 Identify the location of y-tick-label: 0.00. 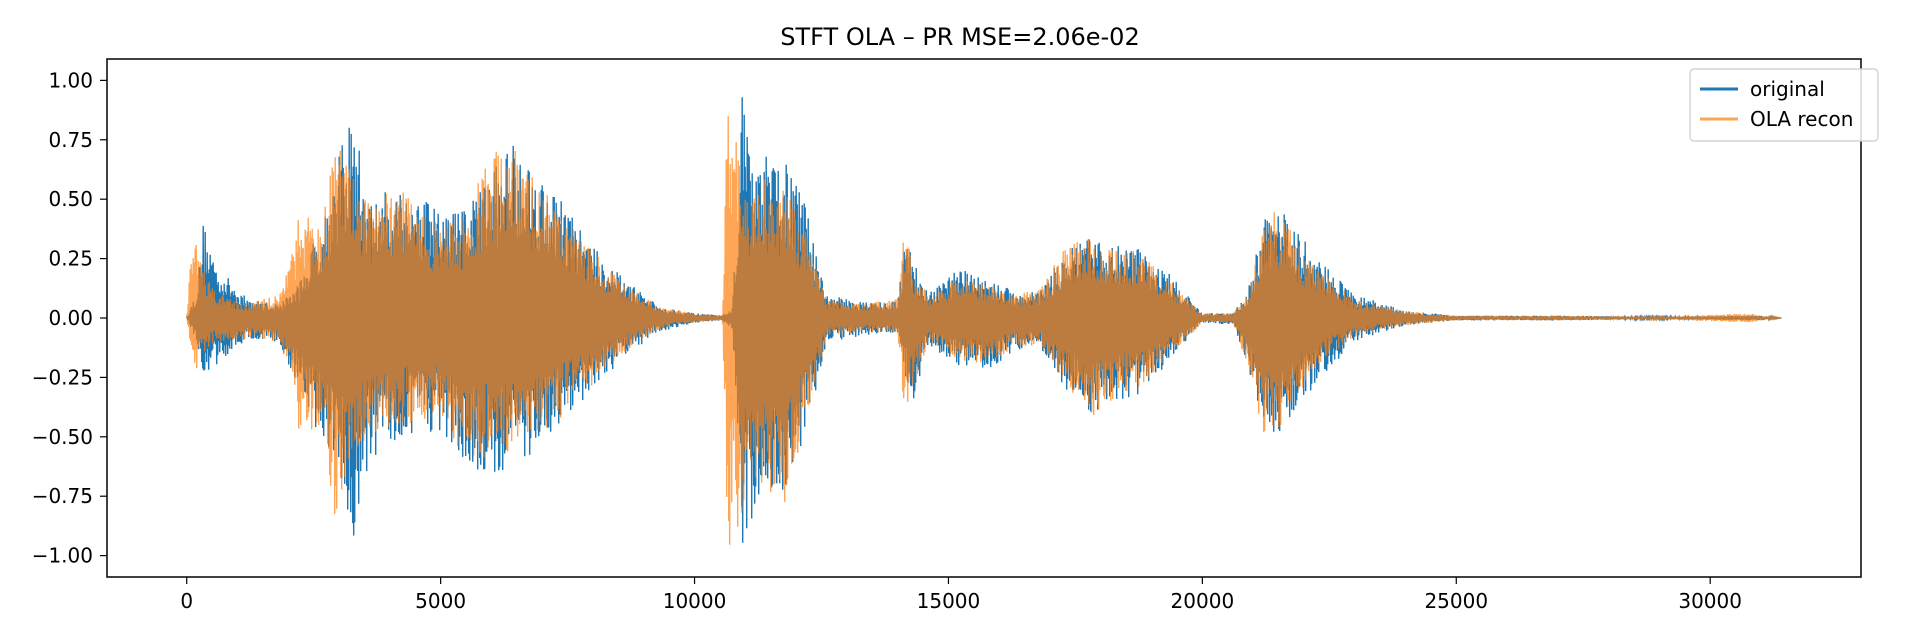
(70, 318).